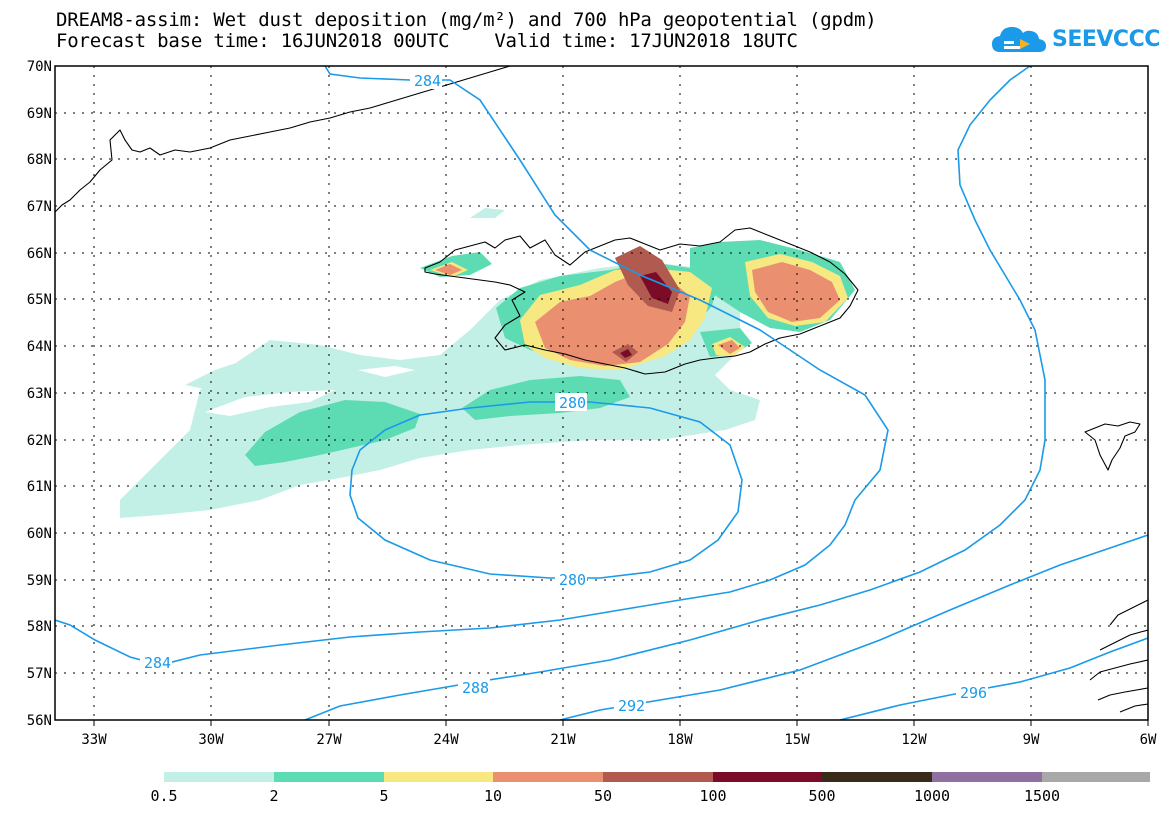 Image resolution: width=1175 pixels, height=815 pixels. Describe the element at coordinates (39, 67) in the screenshot. I see `lat-label: 70N` at that location.